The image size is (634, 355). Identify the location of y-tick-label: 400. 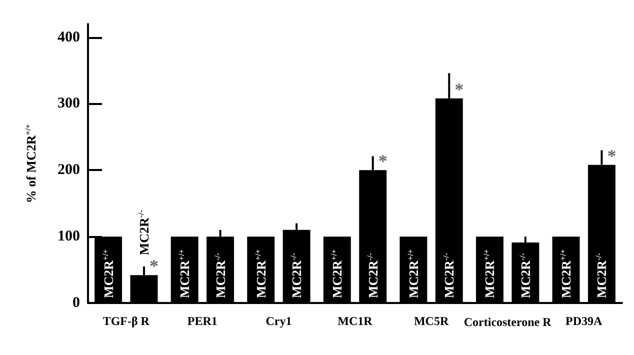
(69, 37).